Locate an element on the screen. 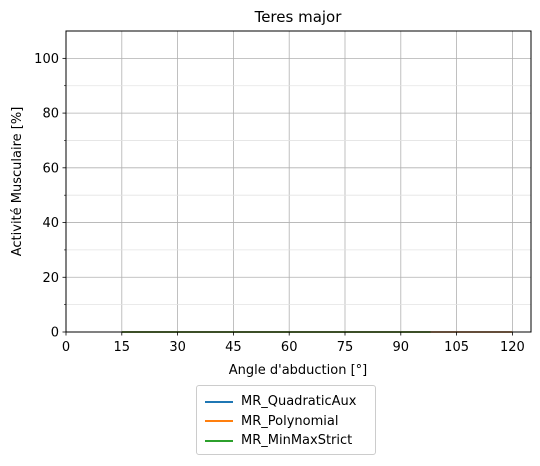 The height and width of the screenshot is (466, 540). x-tick-label: 105 is located at coordinates (456, 347).